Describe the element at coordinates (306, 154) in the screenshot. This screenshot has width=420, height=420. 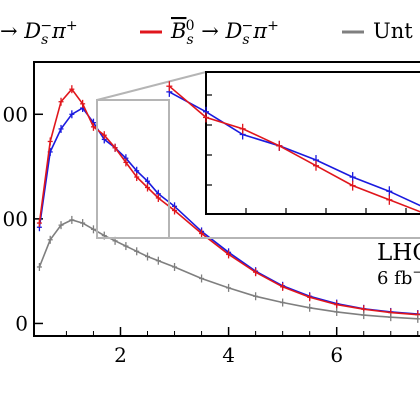
I see `inset-axes` at that location.